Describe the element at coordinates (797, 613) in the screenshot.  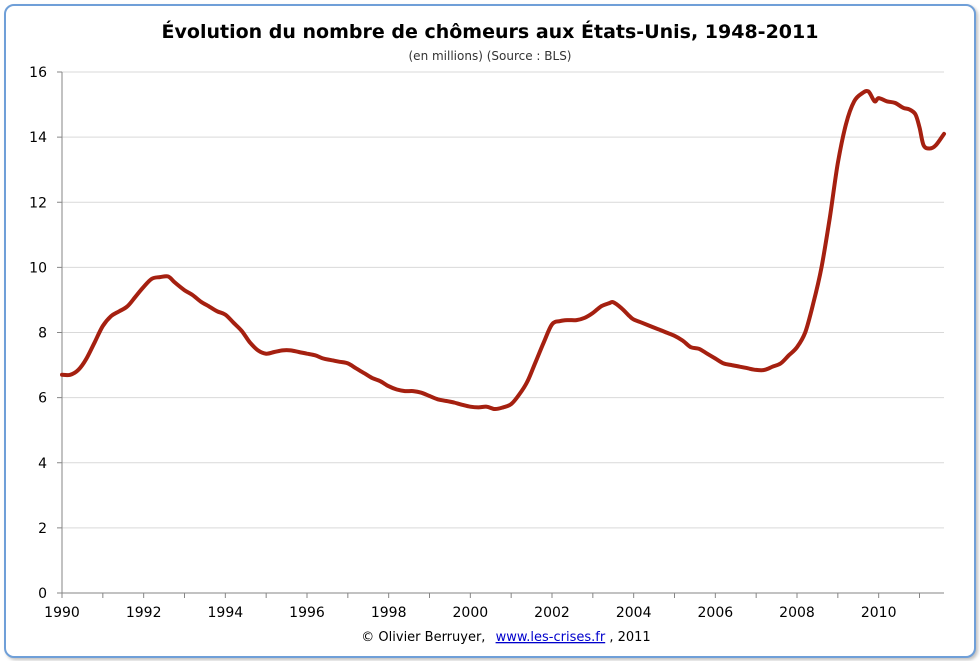
I see `x-tick-label-2008: 2008` at that location.